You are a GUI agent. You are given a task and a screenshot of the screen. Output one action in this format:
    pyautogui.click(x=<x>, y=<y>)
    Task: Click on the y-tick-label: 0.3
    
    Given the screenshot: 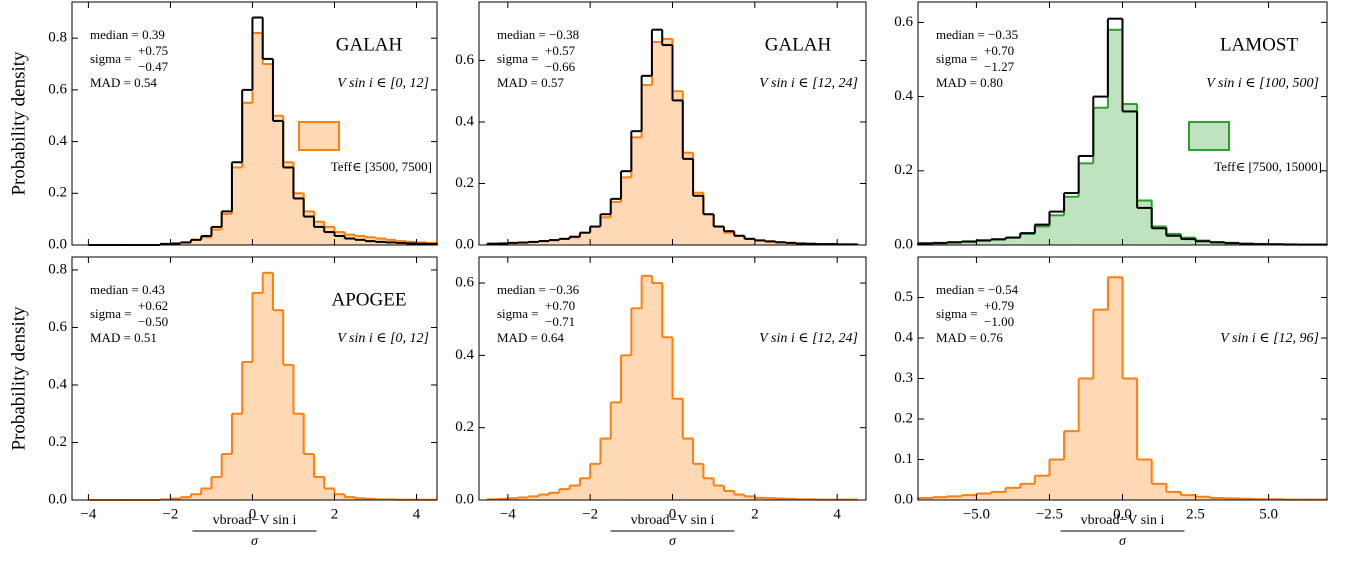 What is the action you would take?
    pyautogui.click(x=903, y=378)
    